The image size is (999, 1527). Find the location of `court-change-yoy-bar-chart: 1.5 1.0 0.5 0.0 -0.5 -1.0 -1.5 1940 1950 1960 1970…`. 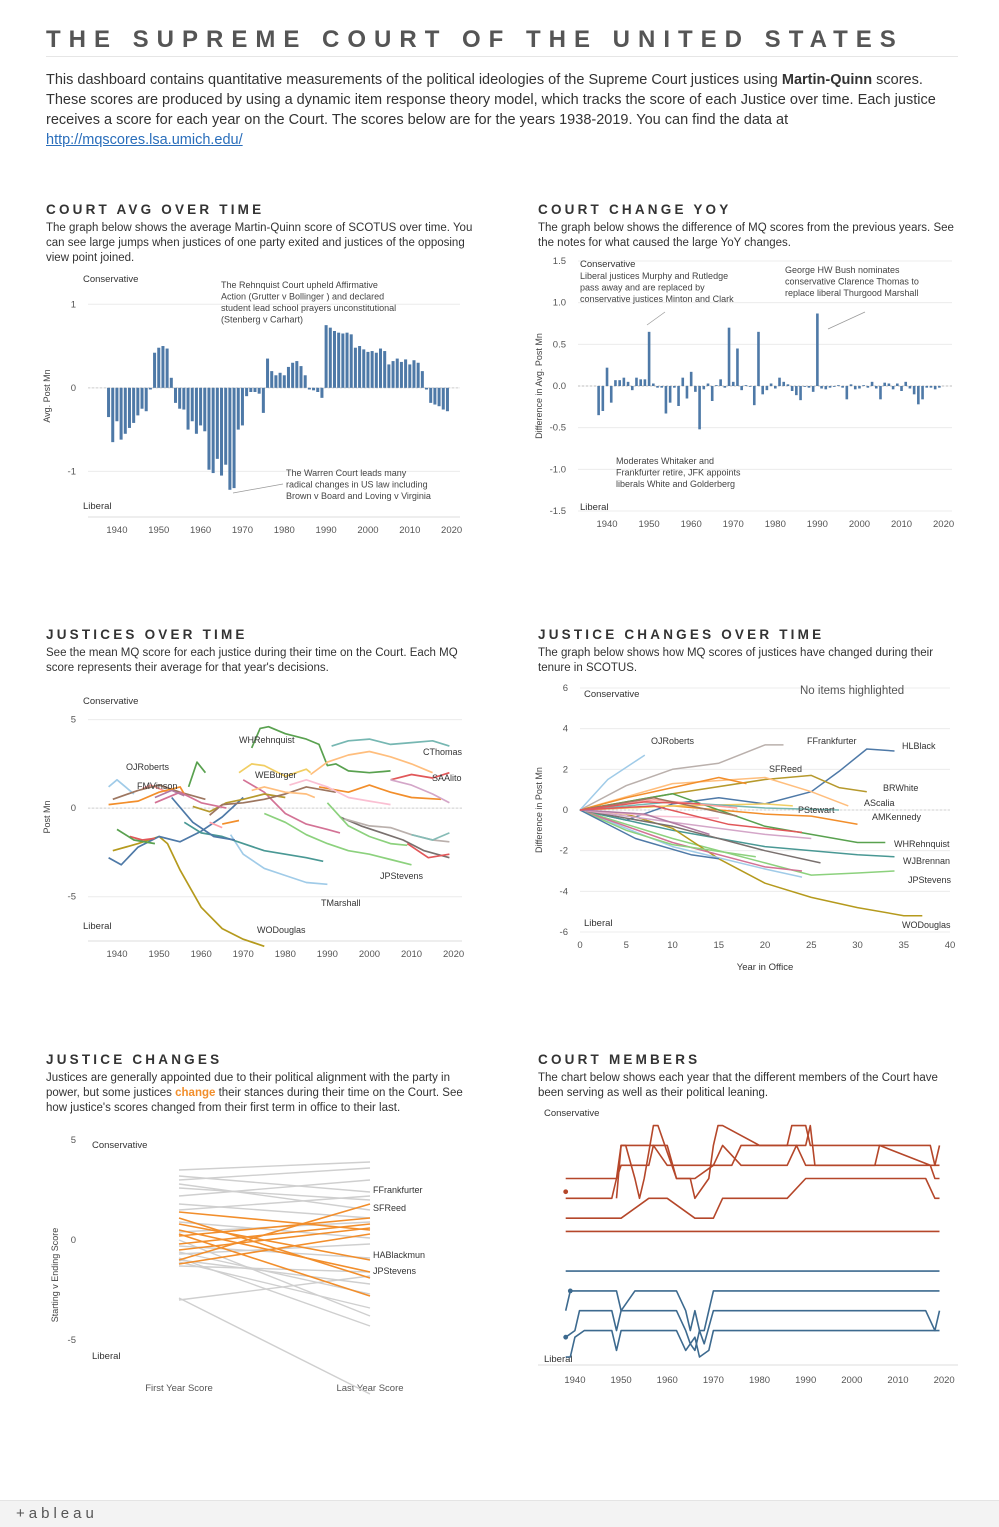

court-change-yoy-bar-chart: 1.5 1.0 0.5 0.0 -0.5 -1.0 -1.5 1940 1950 1960 1970… is located at coordinates (745, 400).